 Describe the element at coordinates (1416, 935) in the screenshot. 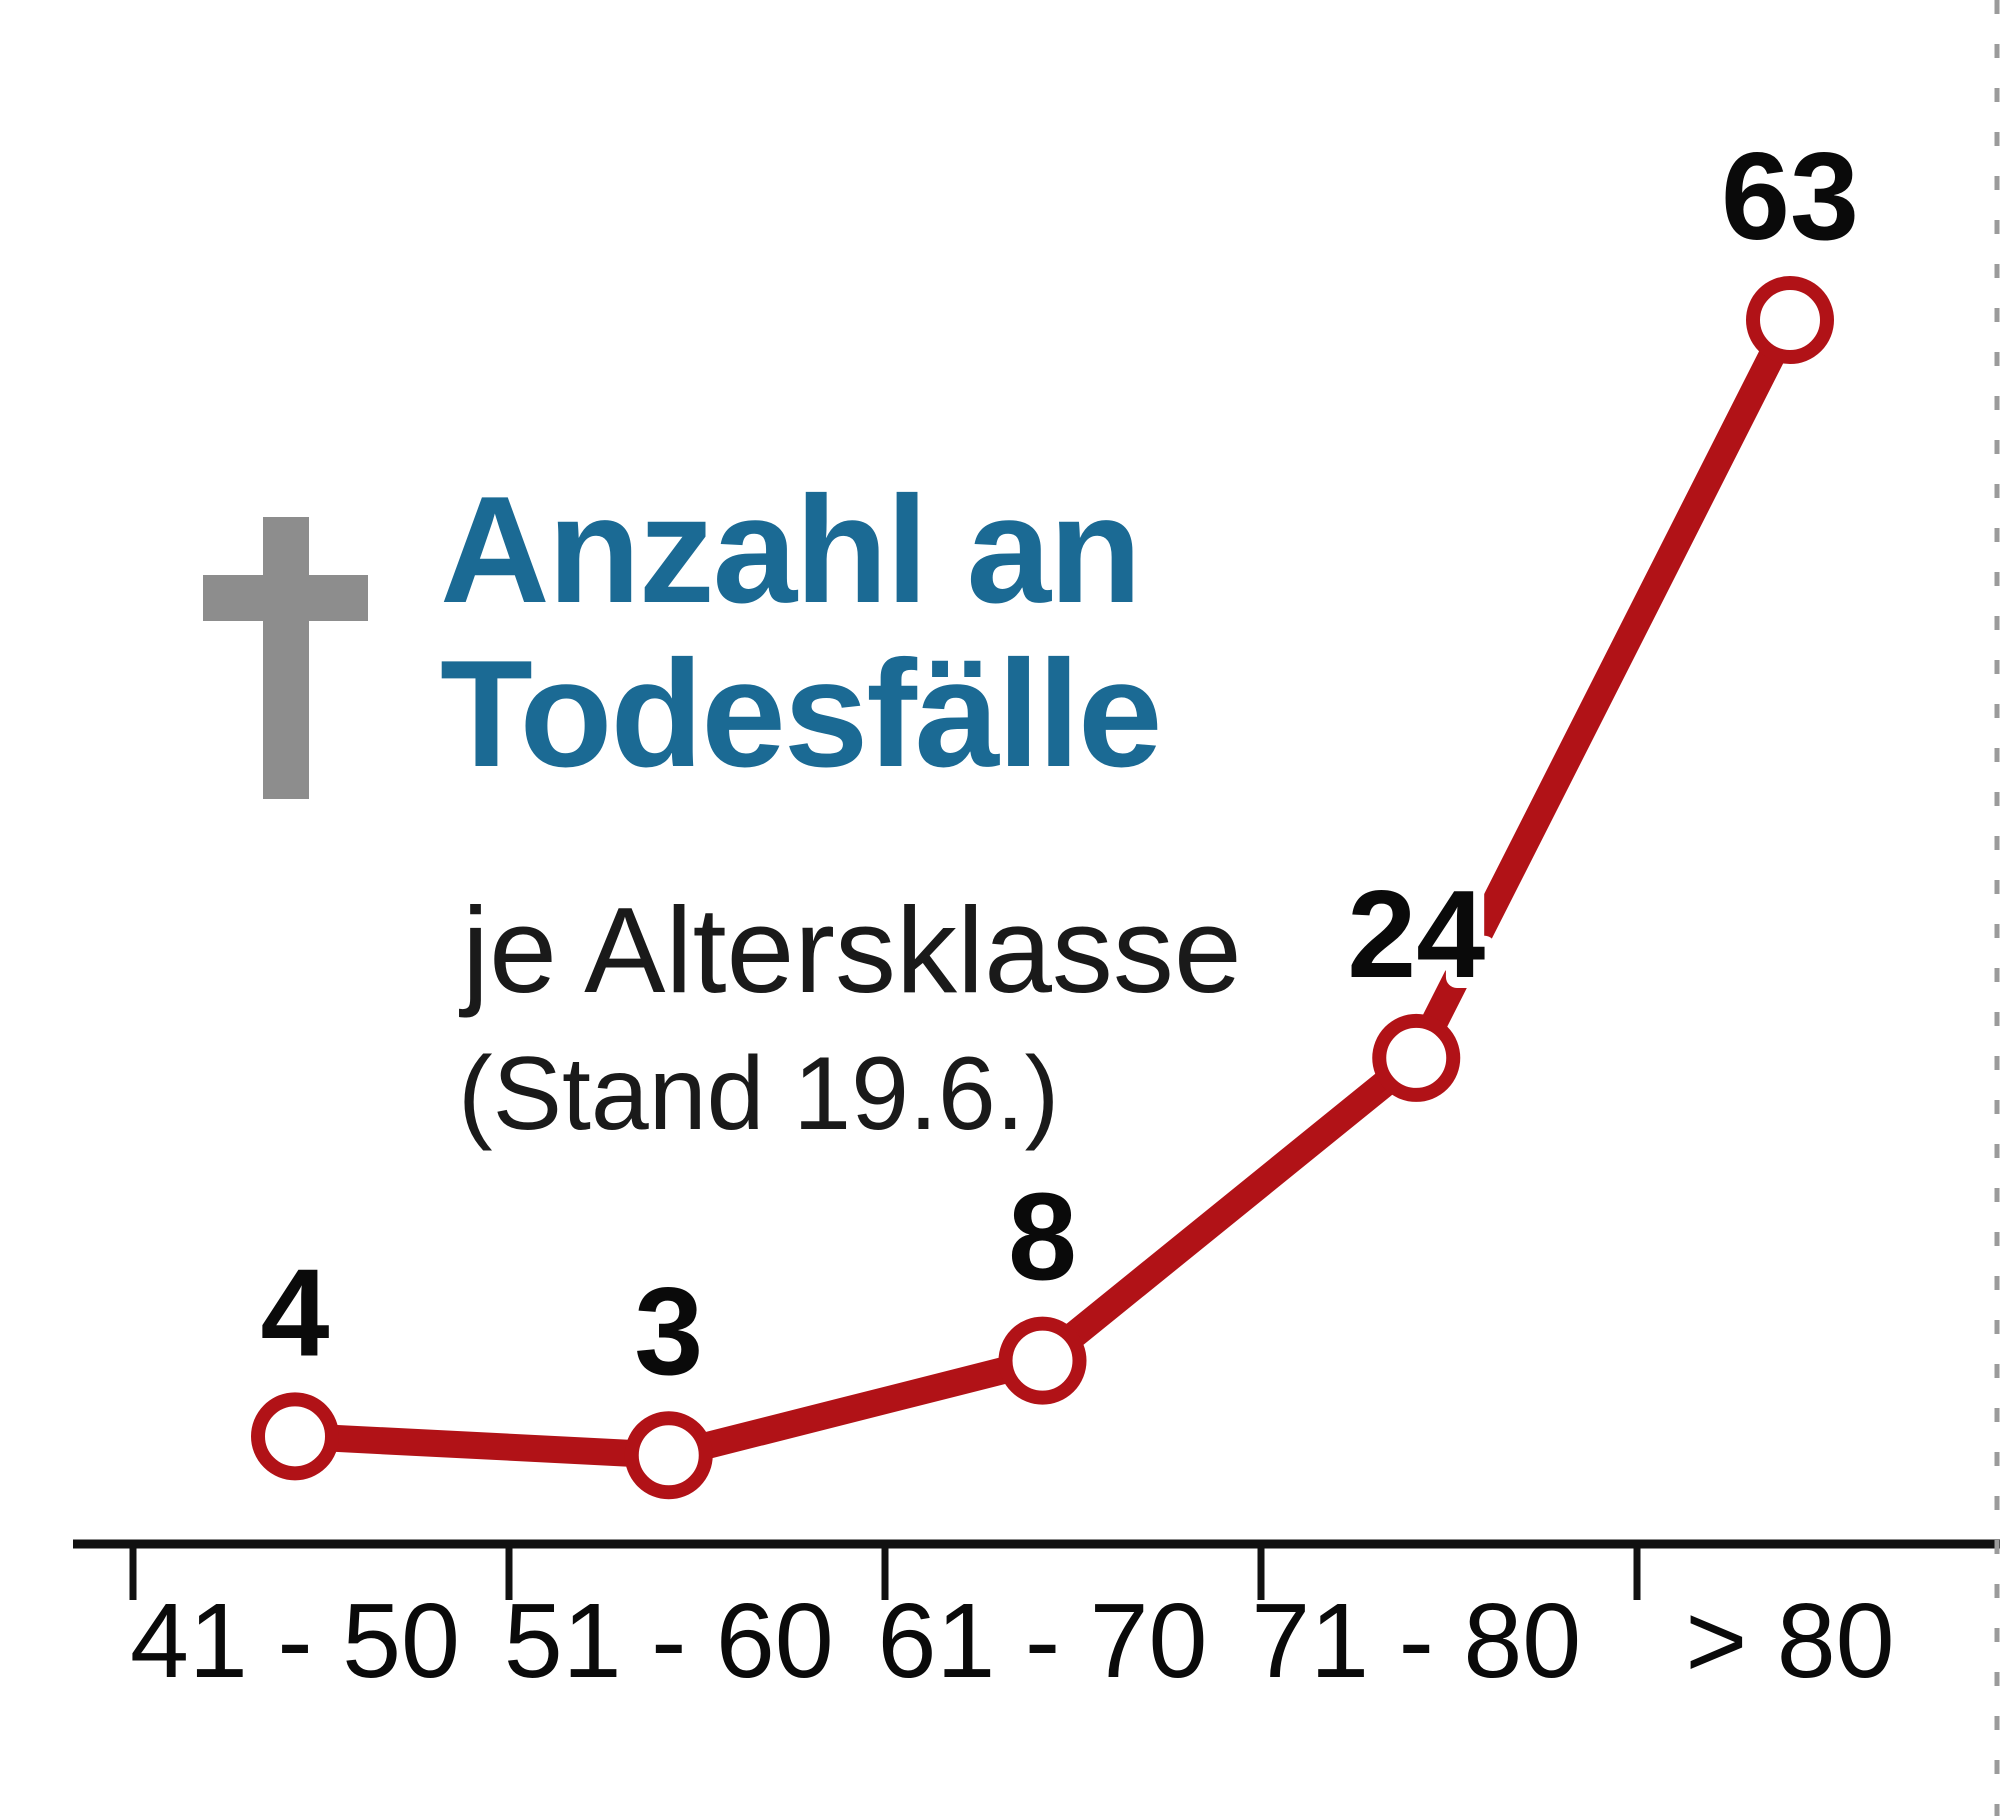

I see `data-point-label: 24` at that location.